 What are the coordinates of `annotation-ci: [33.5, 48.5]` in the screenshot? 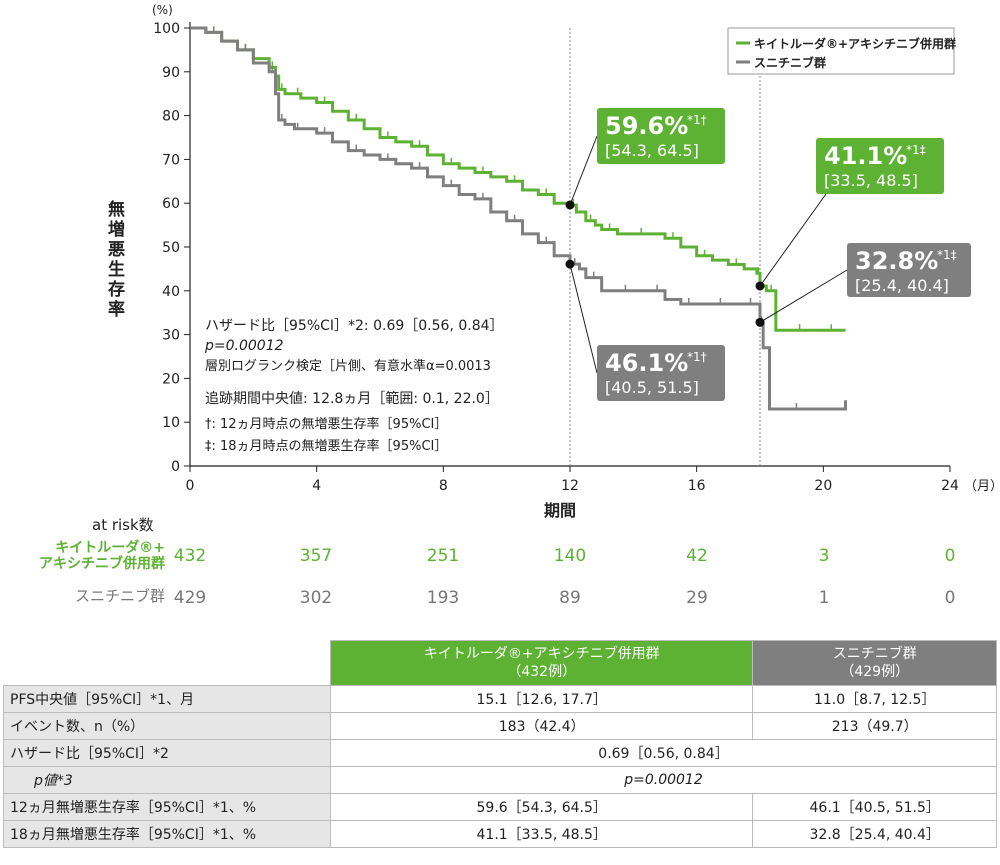 It's located at (871, 180).